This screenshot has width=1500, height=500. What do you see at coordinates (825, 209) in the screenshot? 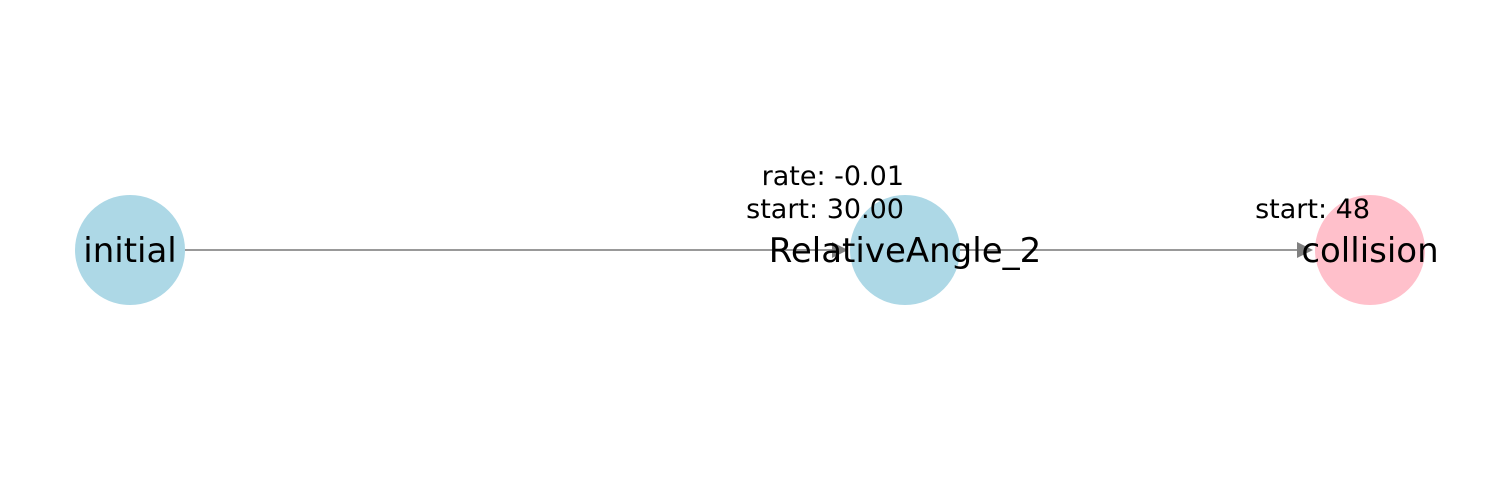
I see `edge-label-start: start: 30.00` at bounding box center [825, 209].